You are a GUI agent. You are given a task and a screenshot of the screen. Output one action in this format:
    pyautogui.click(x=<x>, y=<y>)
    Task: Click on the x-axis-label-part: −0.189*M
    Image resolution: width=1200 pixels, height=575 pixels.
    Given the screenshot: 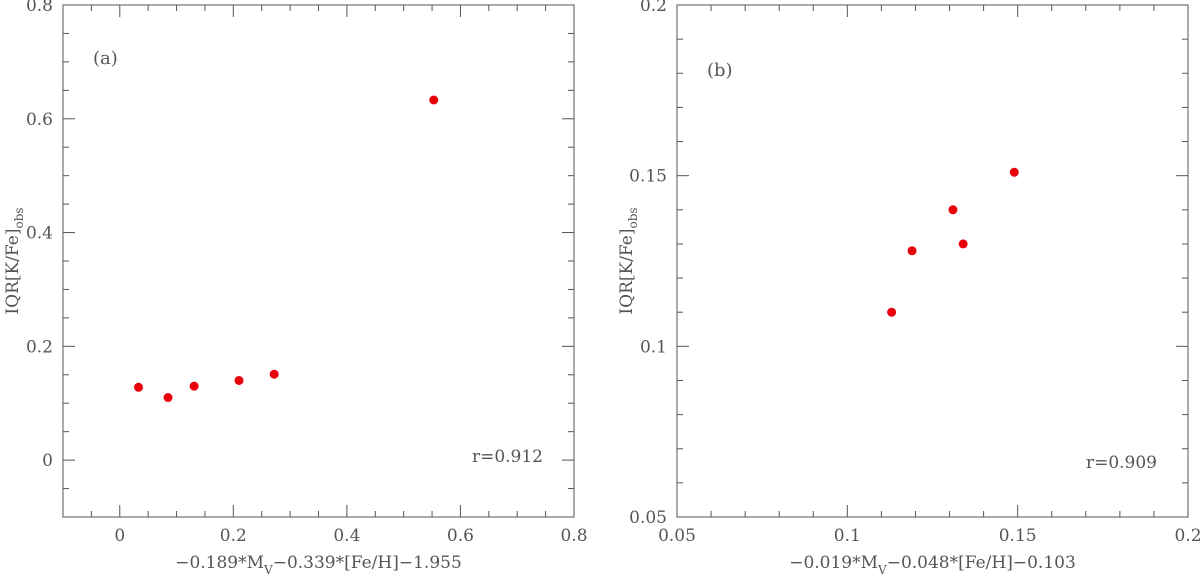 What is the action you would take?
    pyautogui.click(x=219, y=563)
    